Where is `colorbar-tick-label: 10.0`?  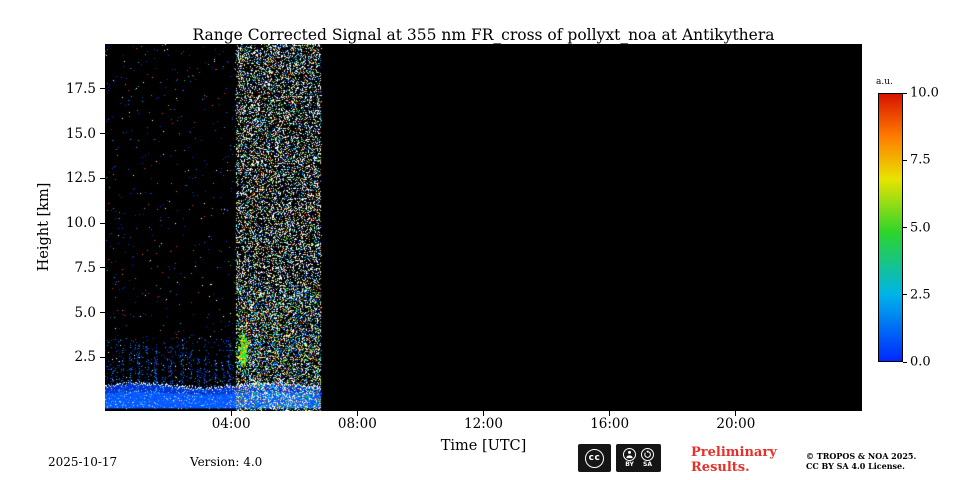 colorbar-tick-label: 10.0 is located at coordinates (924, 93).